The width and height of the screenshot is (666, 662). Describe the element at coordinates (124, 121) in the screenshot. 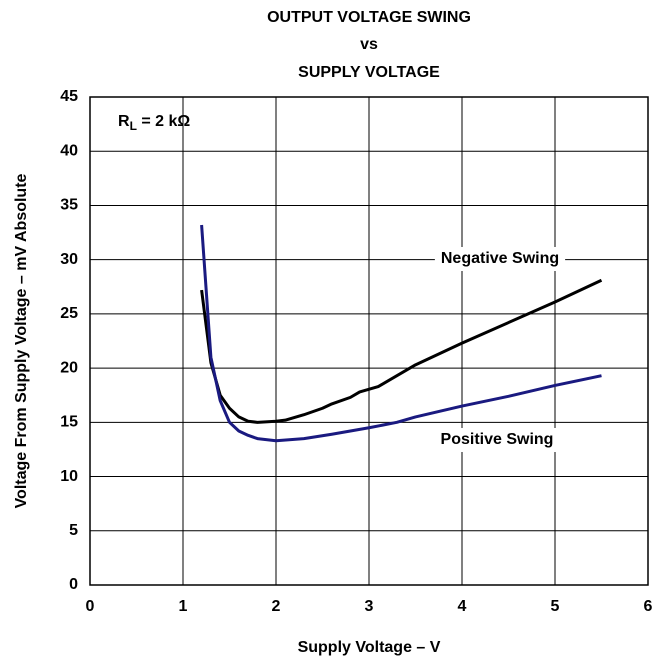

I see `annotation-text: R` at that location.